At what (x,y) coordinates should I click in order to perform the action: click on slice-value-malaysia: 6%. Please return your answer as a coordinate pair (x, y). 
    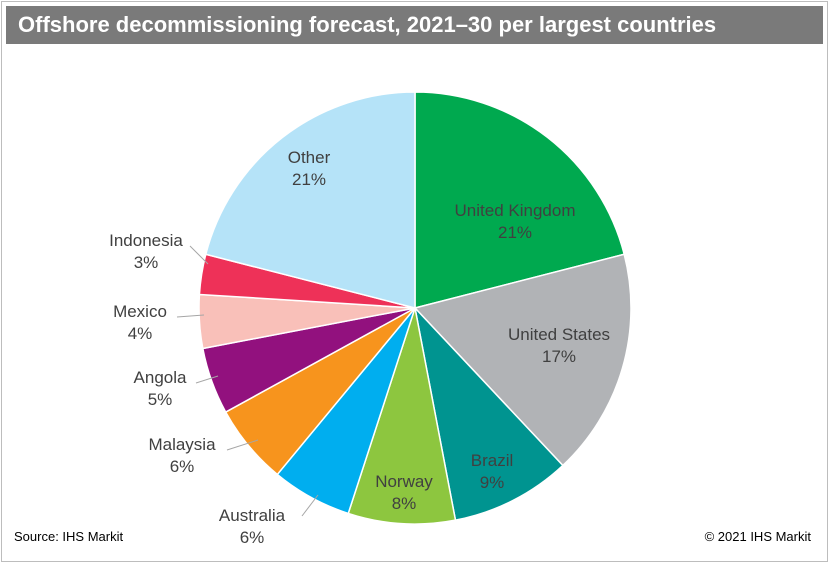
    Looking at the image, I should click on (182, 466).